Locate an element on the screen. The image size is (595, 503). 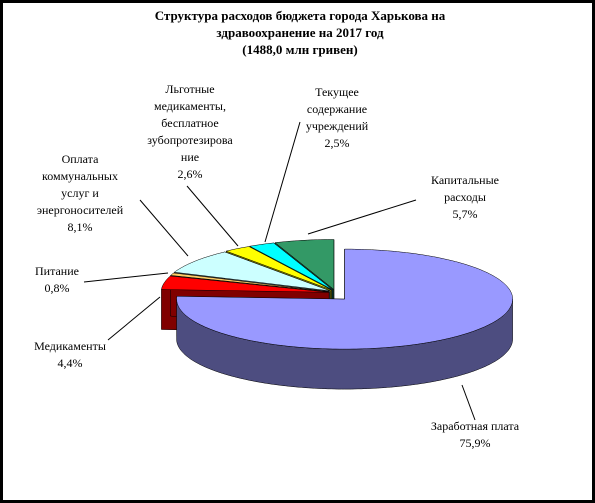
text-line: услуг и is located at coordinates (80, 193).